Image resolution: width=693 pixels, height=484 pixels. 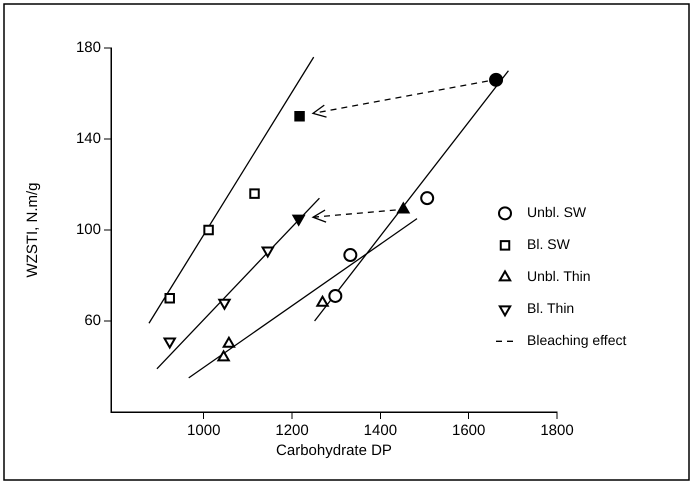 I want to click on annotation: Bleaching effect, so click(x=576, y=340).